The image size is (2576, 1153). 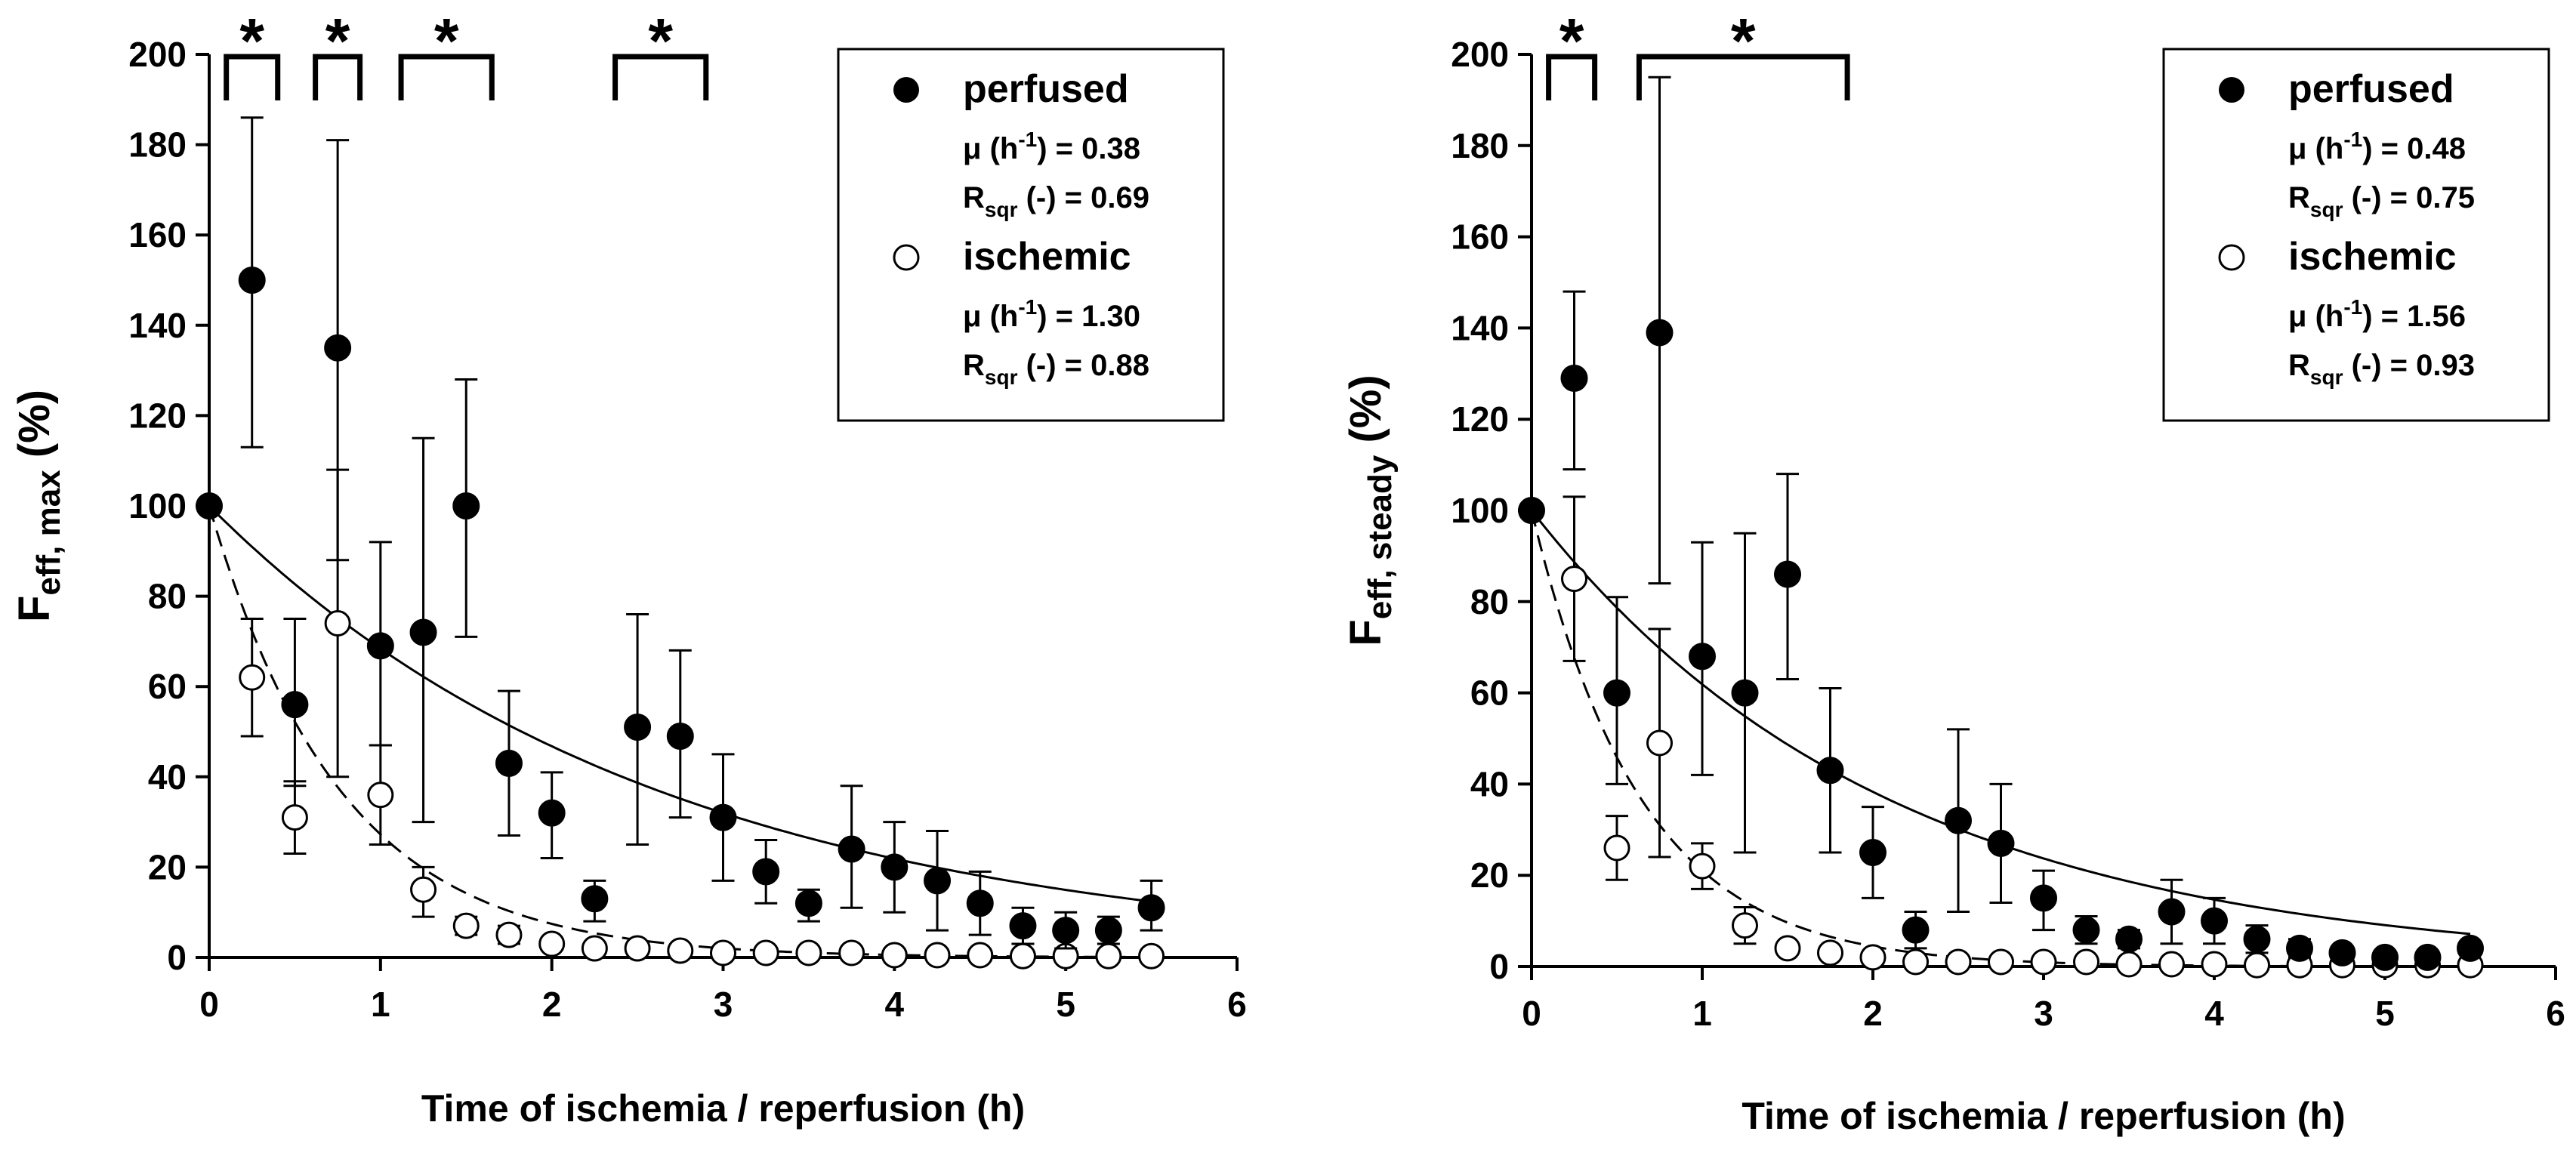 I want to click on y-tick-label: 120, so click(x=1480, y=419).